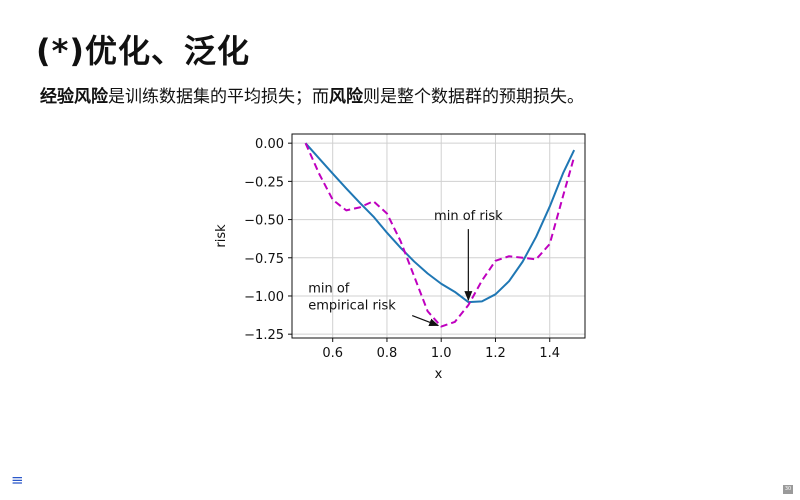 This screenshot has width=800, height=500. What do you see at coordinates (346, 97) in the screenshot?
I see `term-risk: 风险` at bounding box center [346, 97].